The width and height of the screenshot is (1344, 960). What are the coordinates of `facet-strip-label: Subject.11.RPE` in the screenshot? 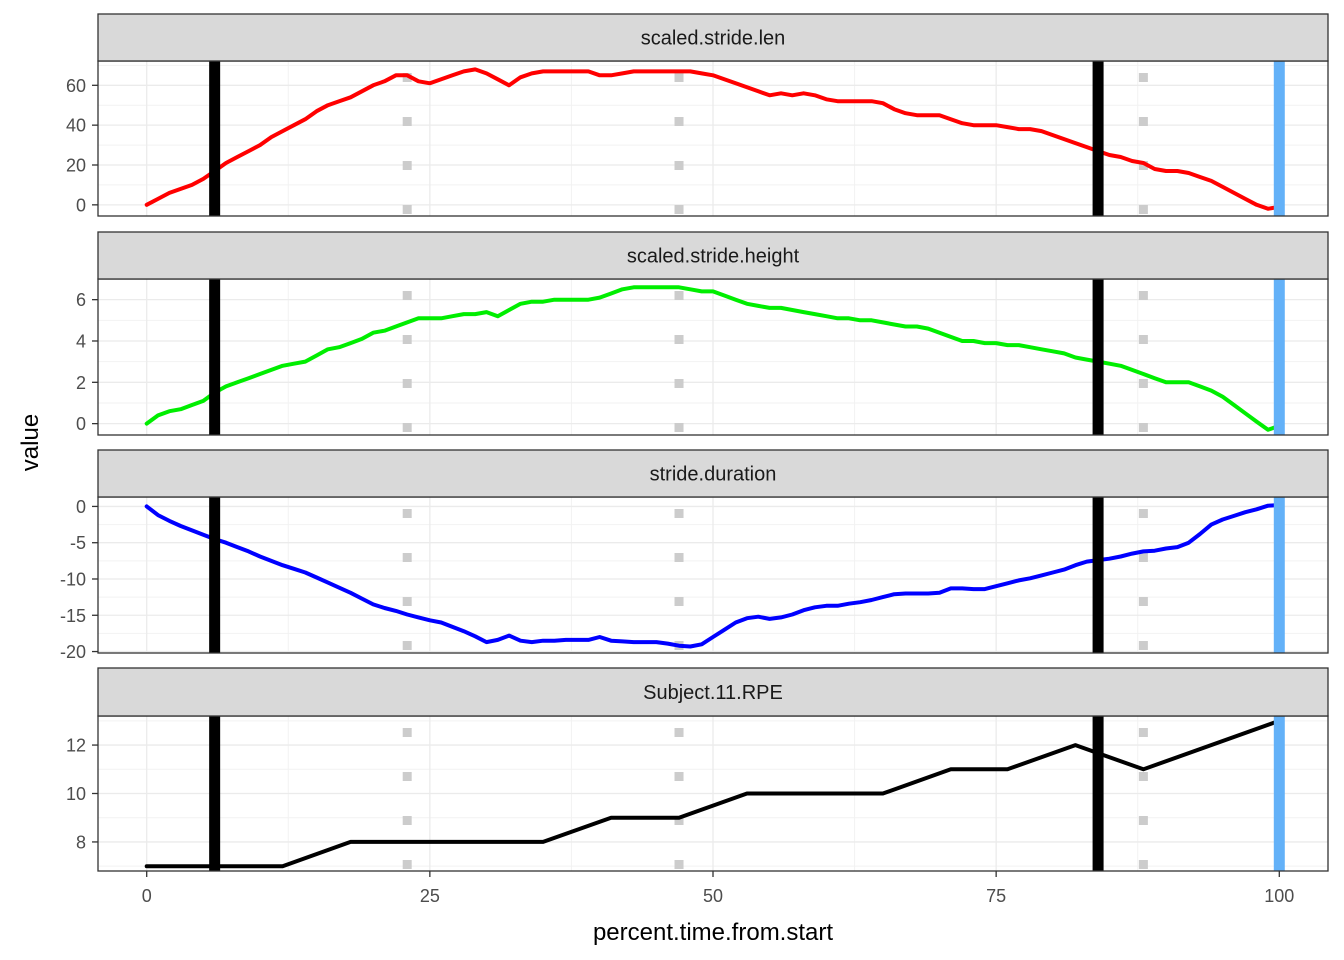 It's located at (713, 693).